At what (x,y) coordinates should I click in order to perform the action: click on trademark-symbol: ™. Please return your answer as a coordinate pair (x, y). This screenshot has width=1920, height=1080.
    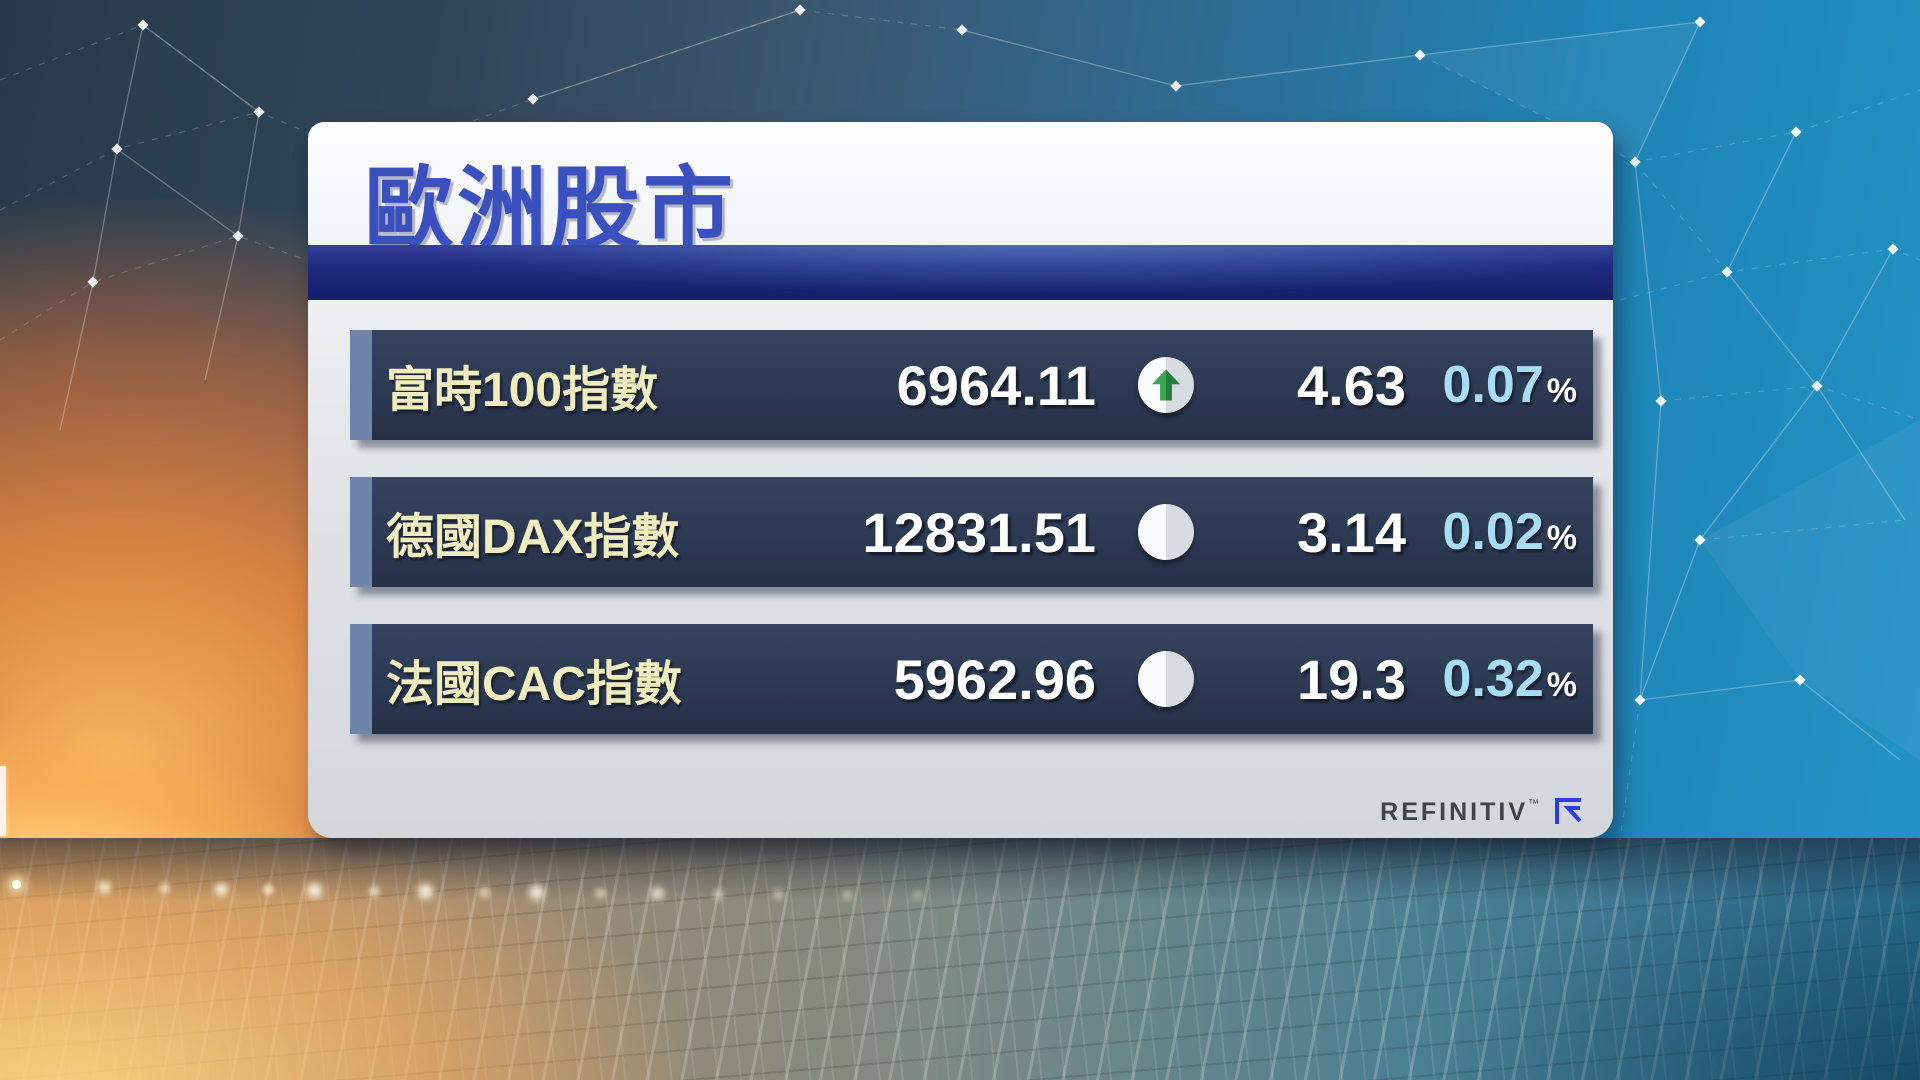
    Looking at the image, I should click on (1533, 804).